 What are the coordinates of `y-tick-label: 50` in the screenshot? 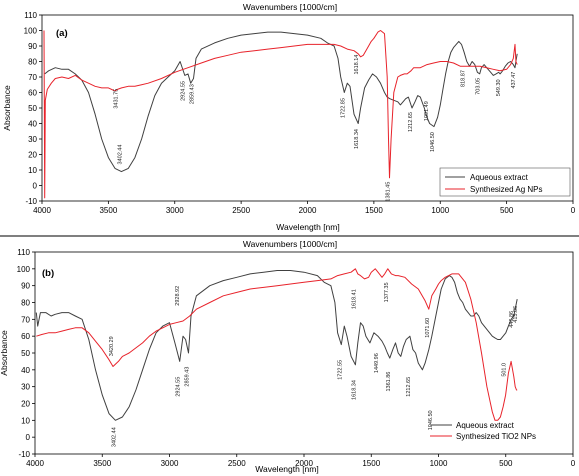 It's located at (25, 353).